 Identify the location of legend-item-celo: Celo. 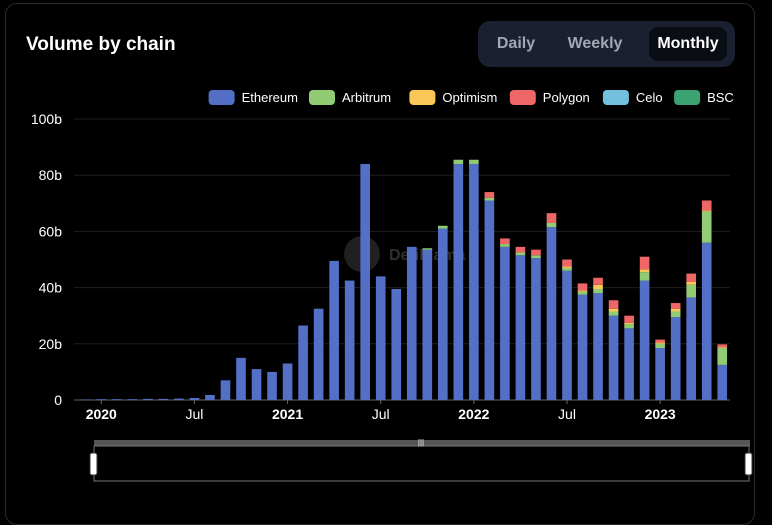
(632, 97).